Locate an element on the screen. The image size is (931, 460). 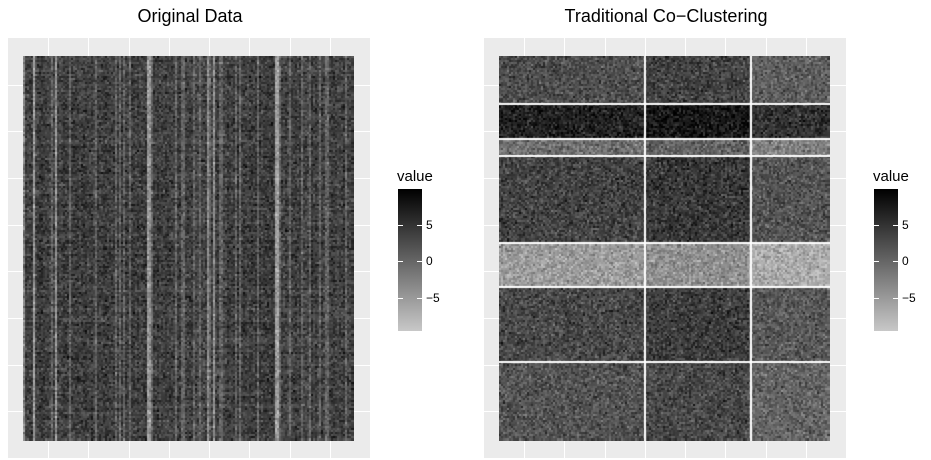
legend-original: value 5 0 −5 is located at coordinates (410, 253).